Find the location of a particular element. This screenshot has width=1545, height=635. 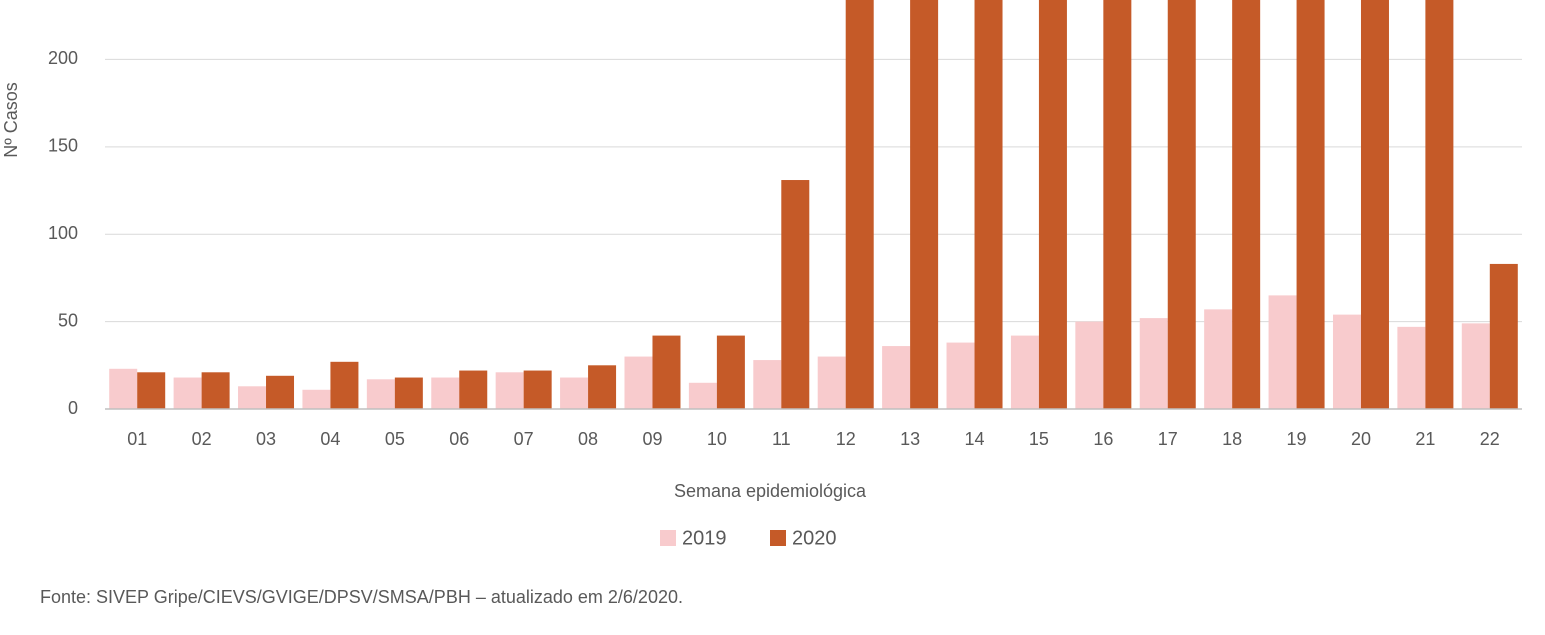

x-tick-label: 17 is located at coordinates (1168, 439).